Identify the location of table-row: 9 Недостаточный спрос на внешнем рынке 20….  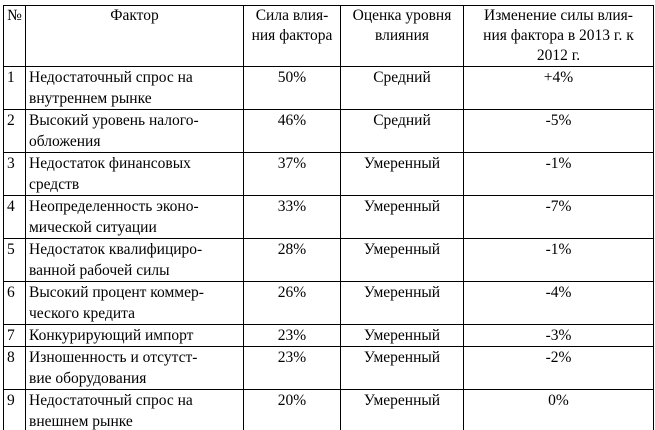
(328, 409).